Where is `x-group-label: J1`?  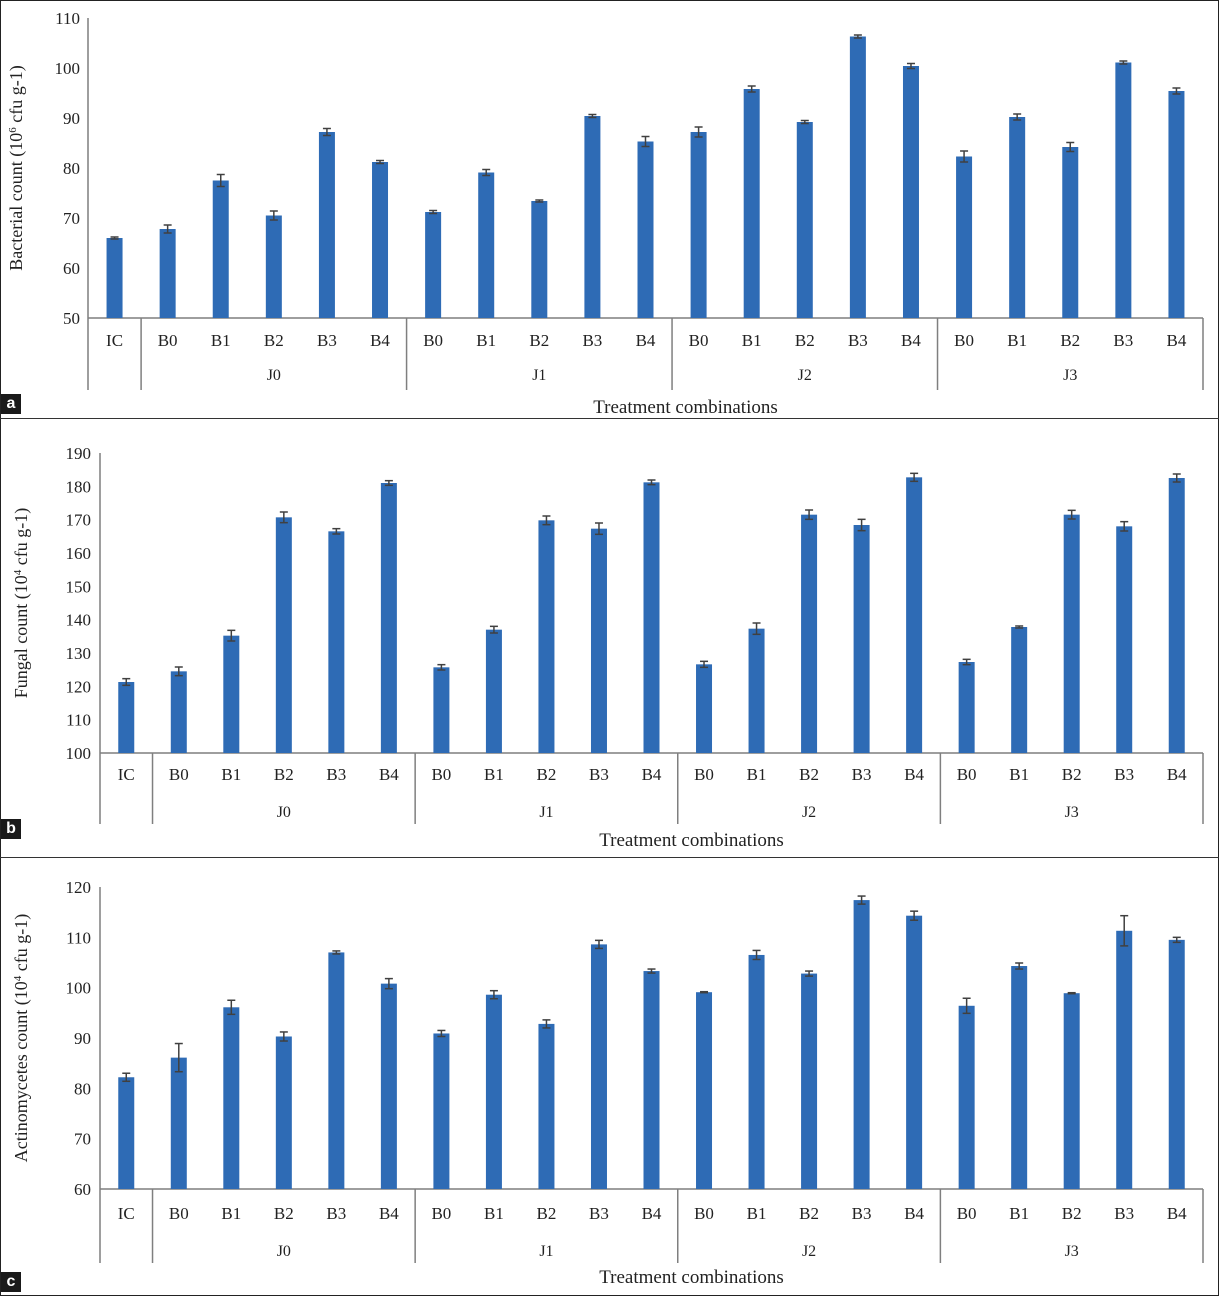 x-group-label: J1 is located at coordinates (546, 1251).